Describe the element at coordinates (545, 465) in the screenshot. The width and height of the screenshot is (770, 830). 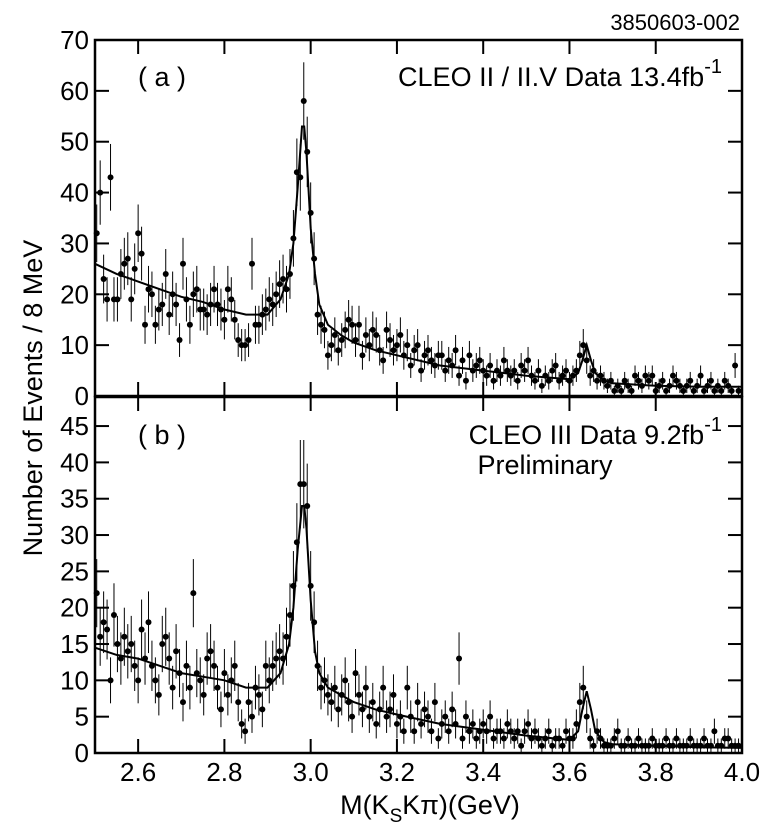
I see `panel-subtitle: Preliminary` at that location.